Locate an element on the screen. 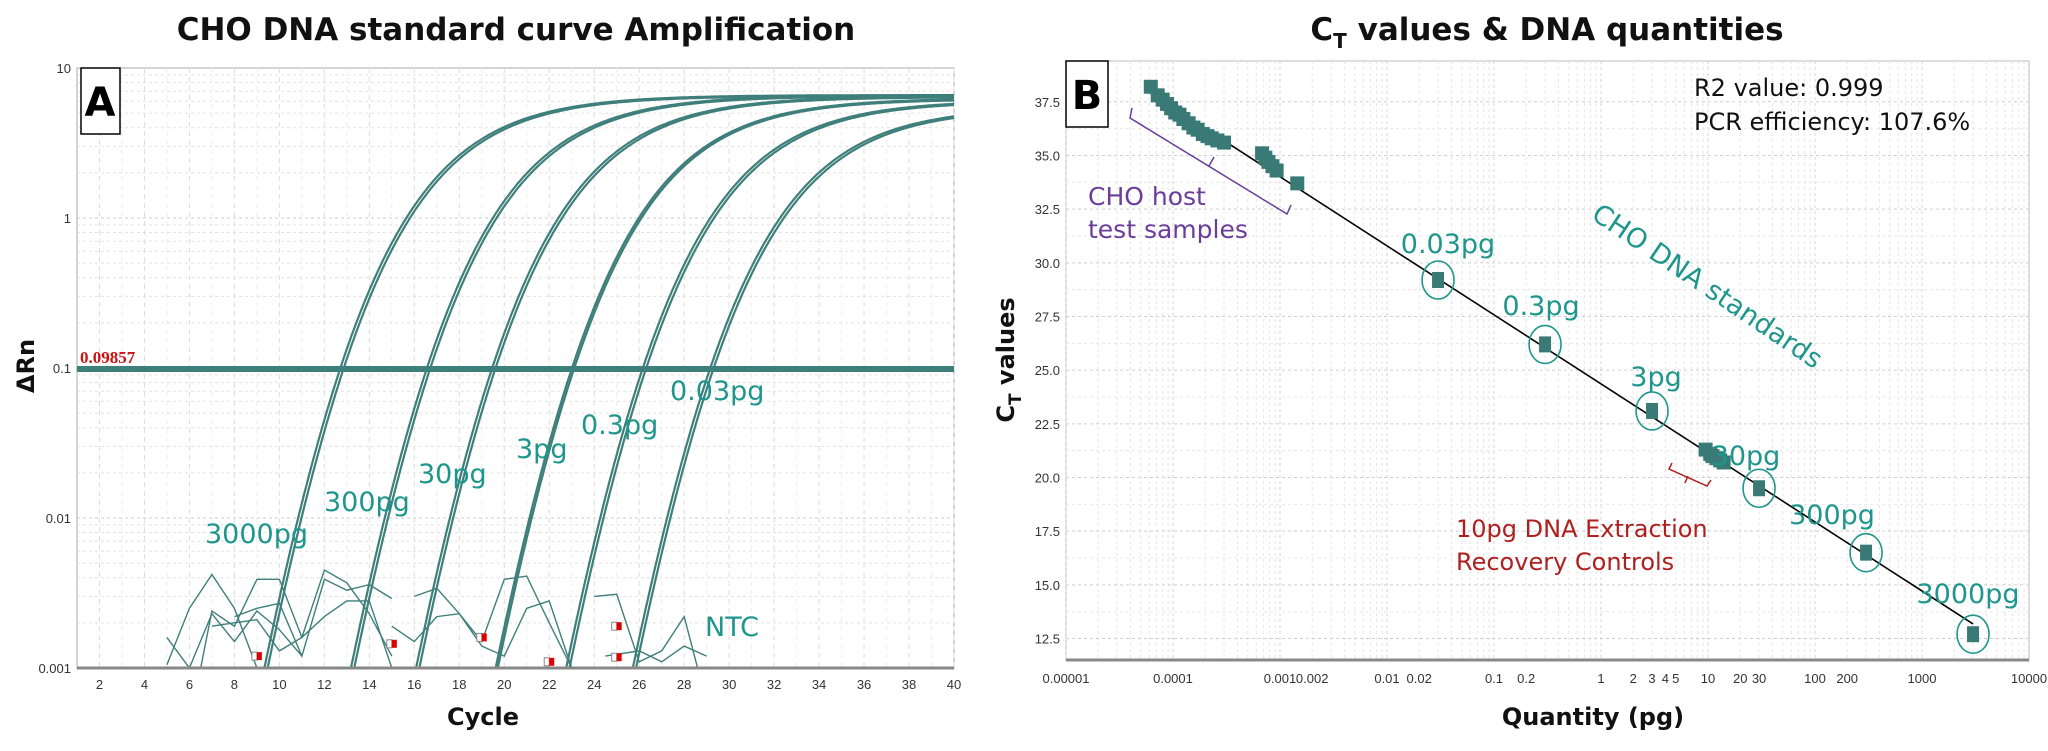  r2-value: R2 value: 0.999 is located at coordinates (1789, 88).